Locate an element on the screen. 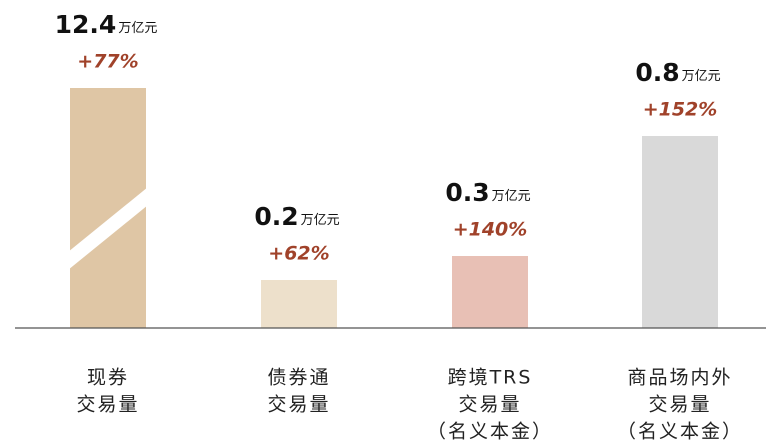  value-label: 0.3 万亿元 is located at coordinates (487, 192).